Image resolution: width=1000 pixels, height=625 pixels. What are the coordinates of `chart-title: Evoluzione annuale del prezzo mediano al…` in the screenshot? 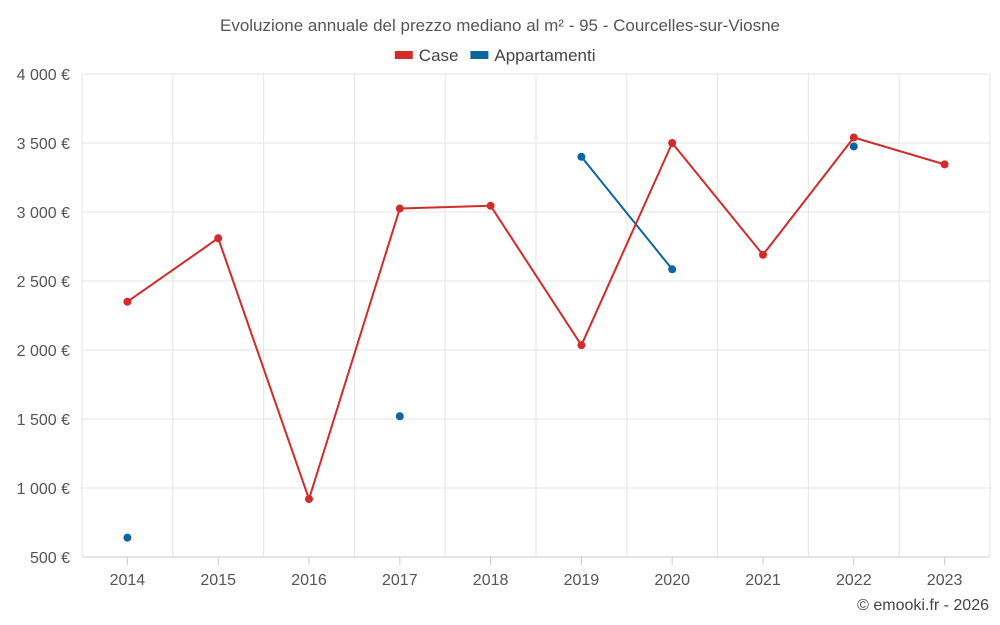 It's located at (500, 25).